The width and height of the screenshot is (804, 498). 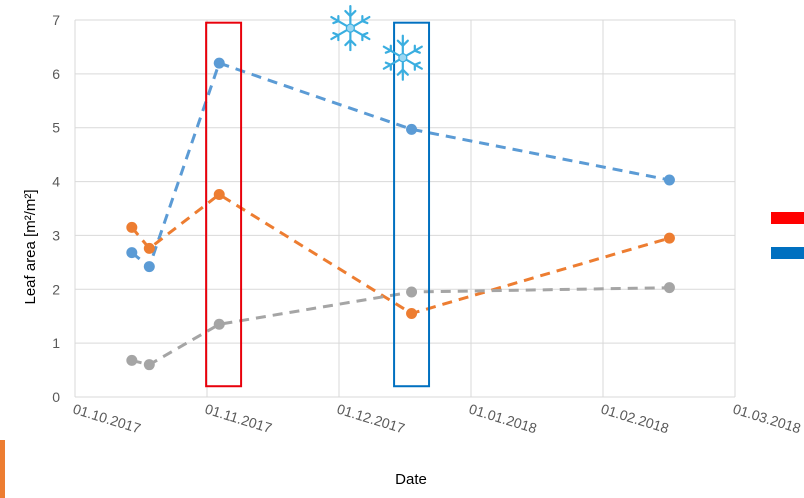 I want to click on y-tick-label: 0, so click(x=56, y=397).